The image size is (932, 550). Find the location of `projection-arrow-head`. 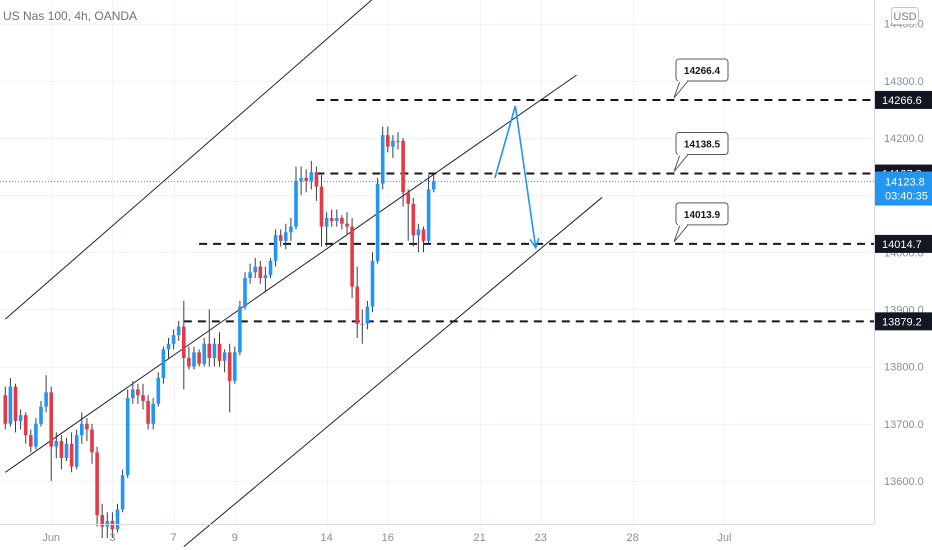

projection-arrow-head is located at coordinates (534, 243).